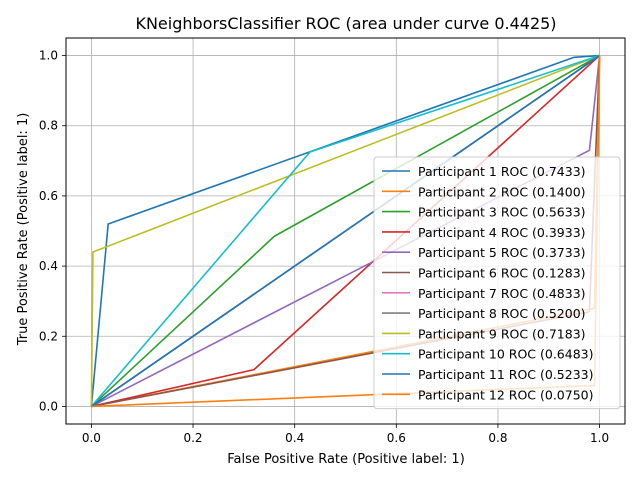 The image size is (640, 480). I want to click on legend-label: Participant 6 ROC (0.1283), so click(502, 273).